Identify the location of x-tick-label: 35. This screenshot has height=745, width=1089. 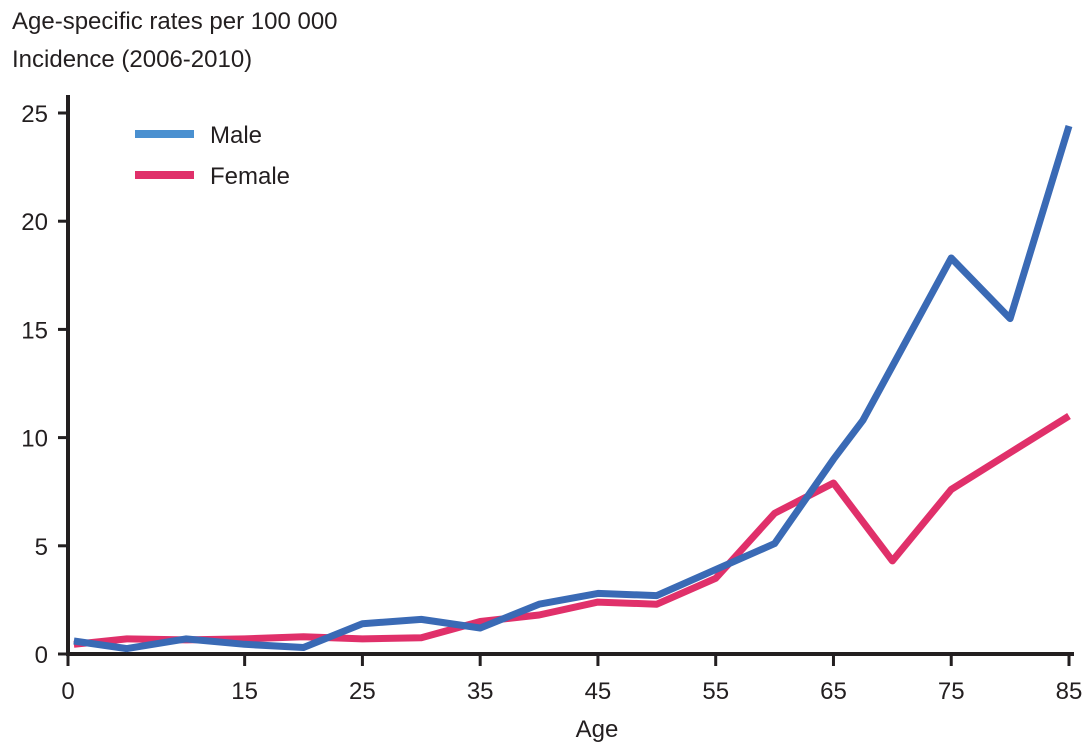
(480, 691).